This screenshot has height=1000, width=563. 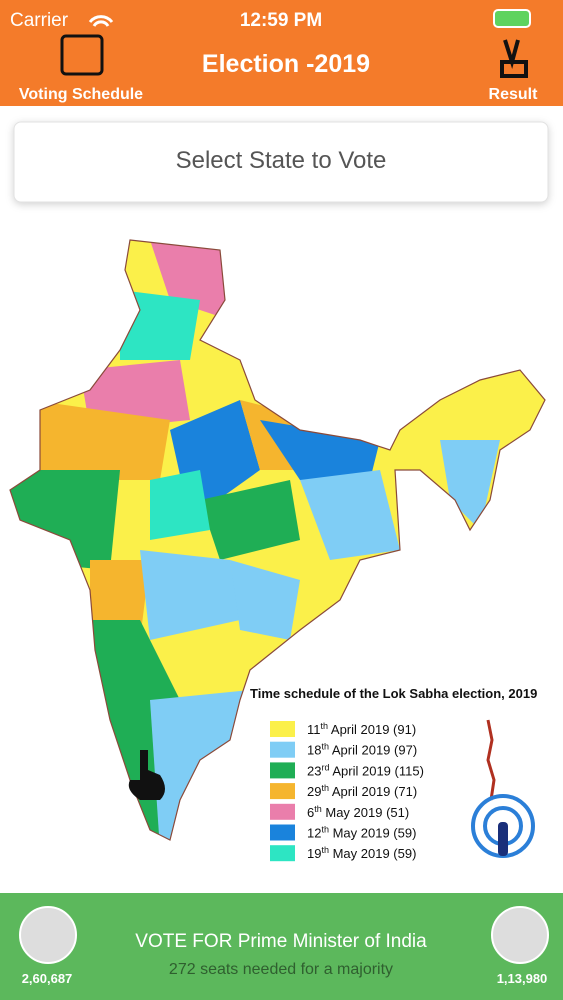 What do you see at coordinates (365, 812) in the screenshot?
I see `legend-text: May 2019 (51)` at bounding box center [365, 812].